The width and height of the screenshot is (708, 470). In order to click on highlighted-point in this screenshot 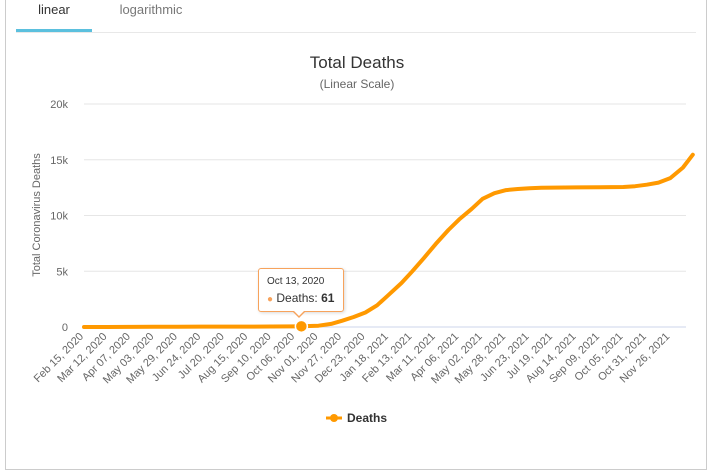, I will do `click(301, 326)`.